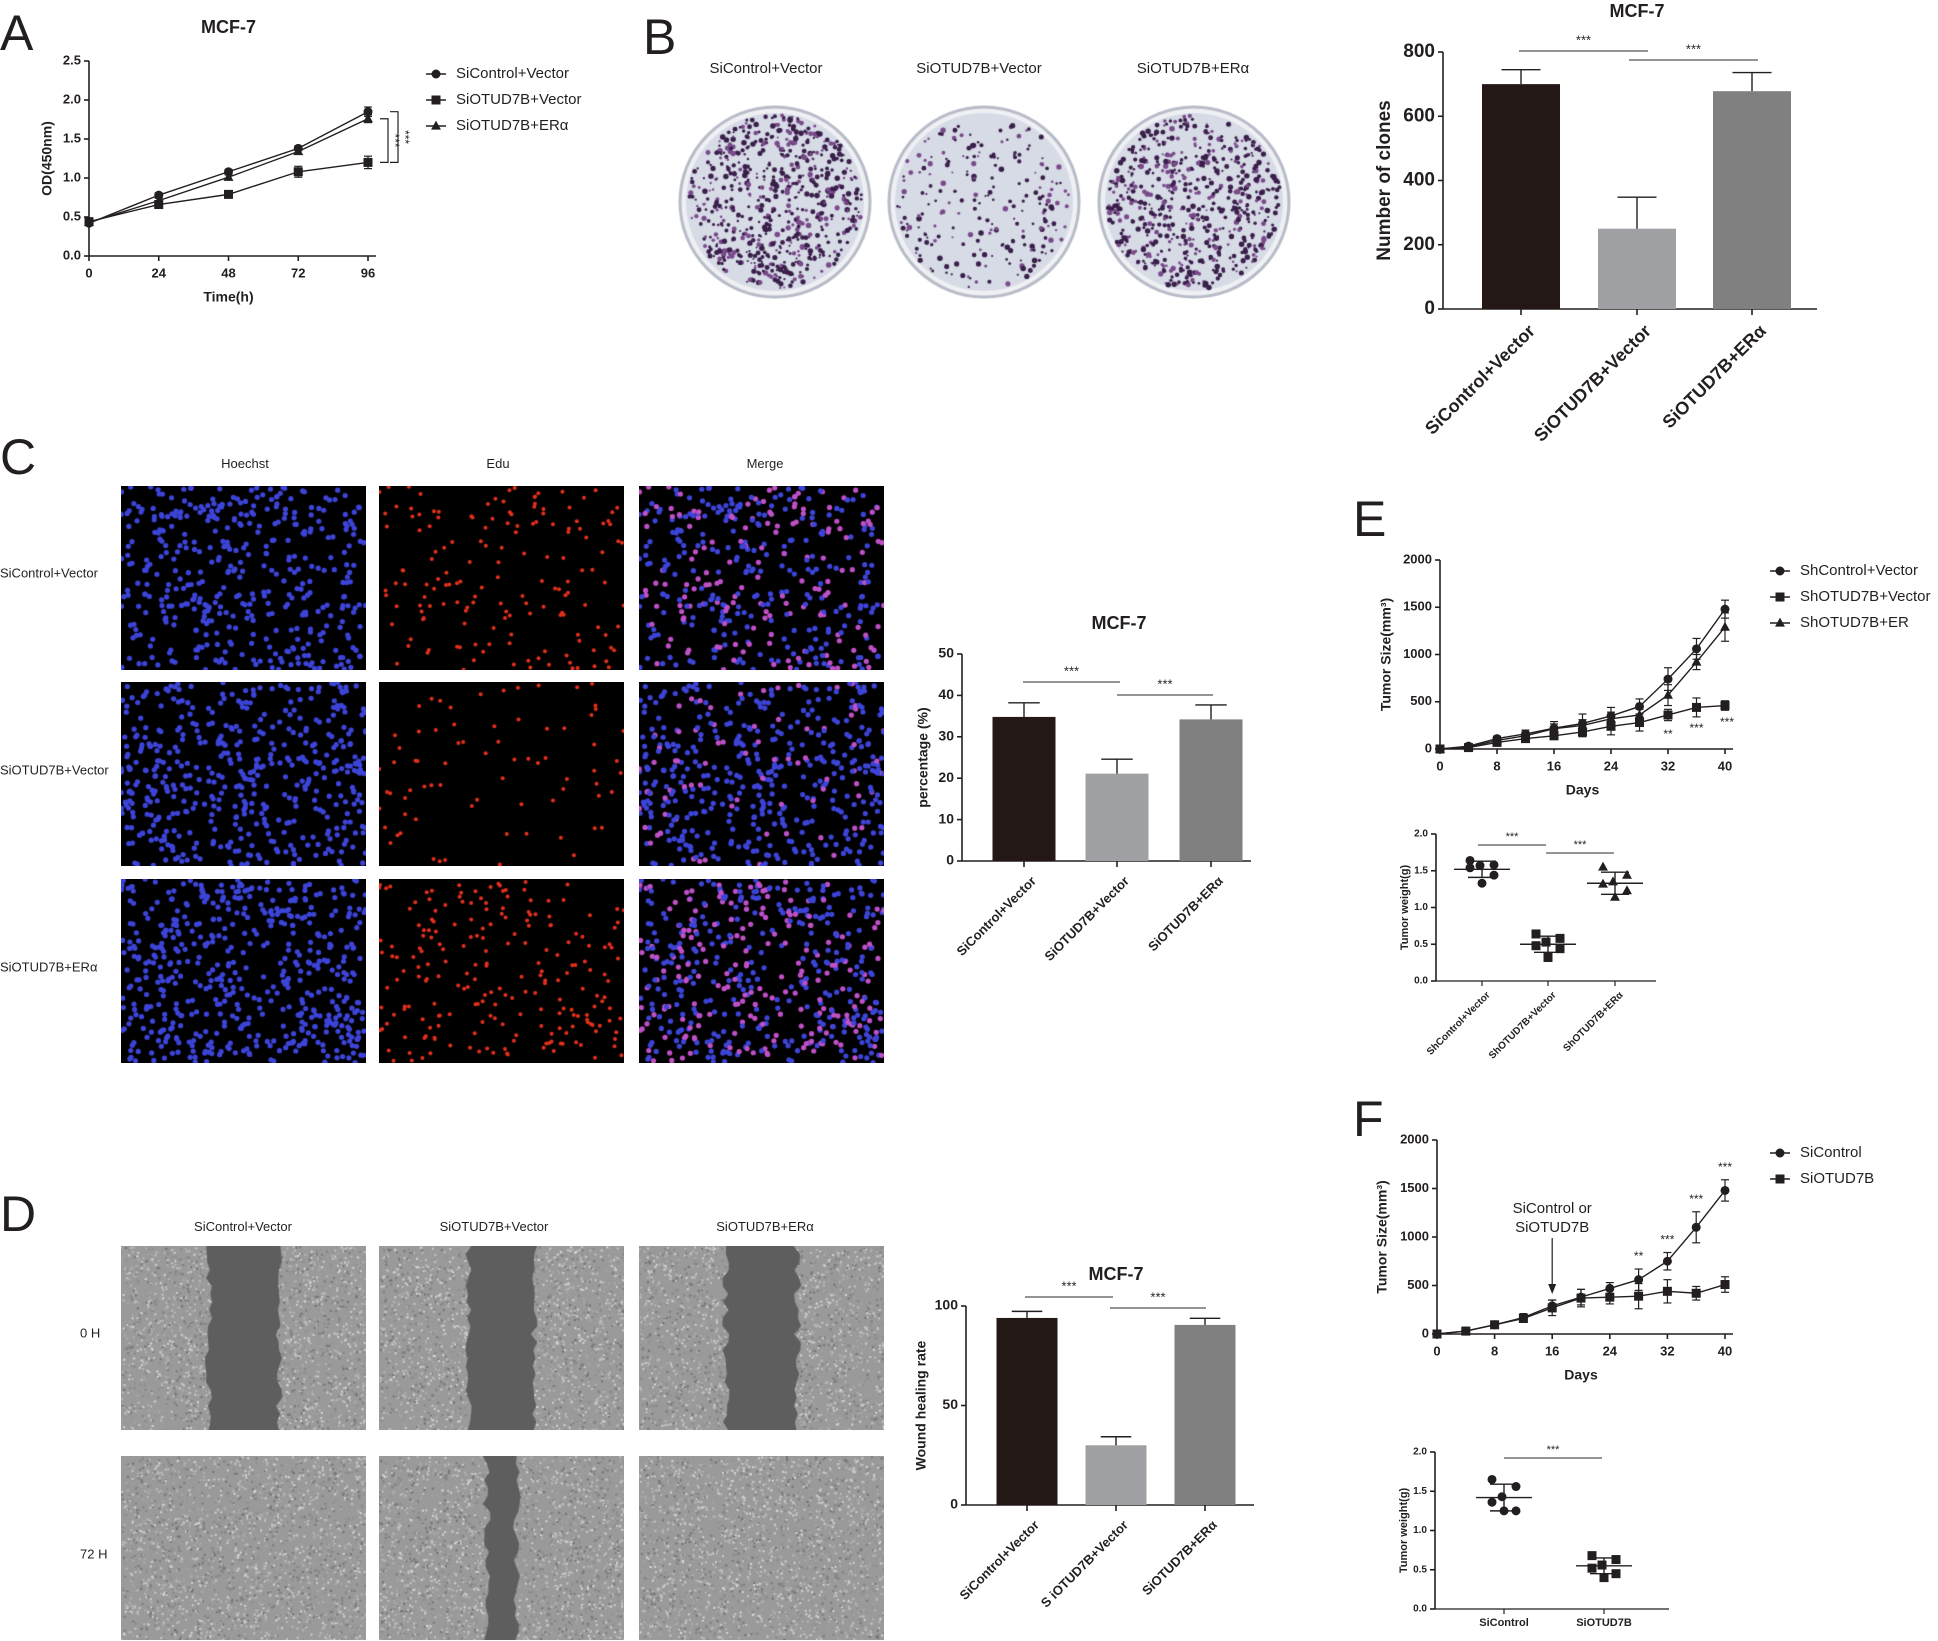  What do you see at coordinates (1193, 68) in the screenshot?
I see `plate-label: SiOTUD7B+ERα` at bounding box center [1193, 68].